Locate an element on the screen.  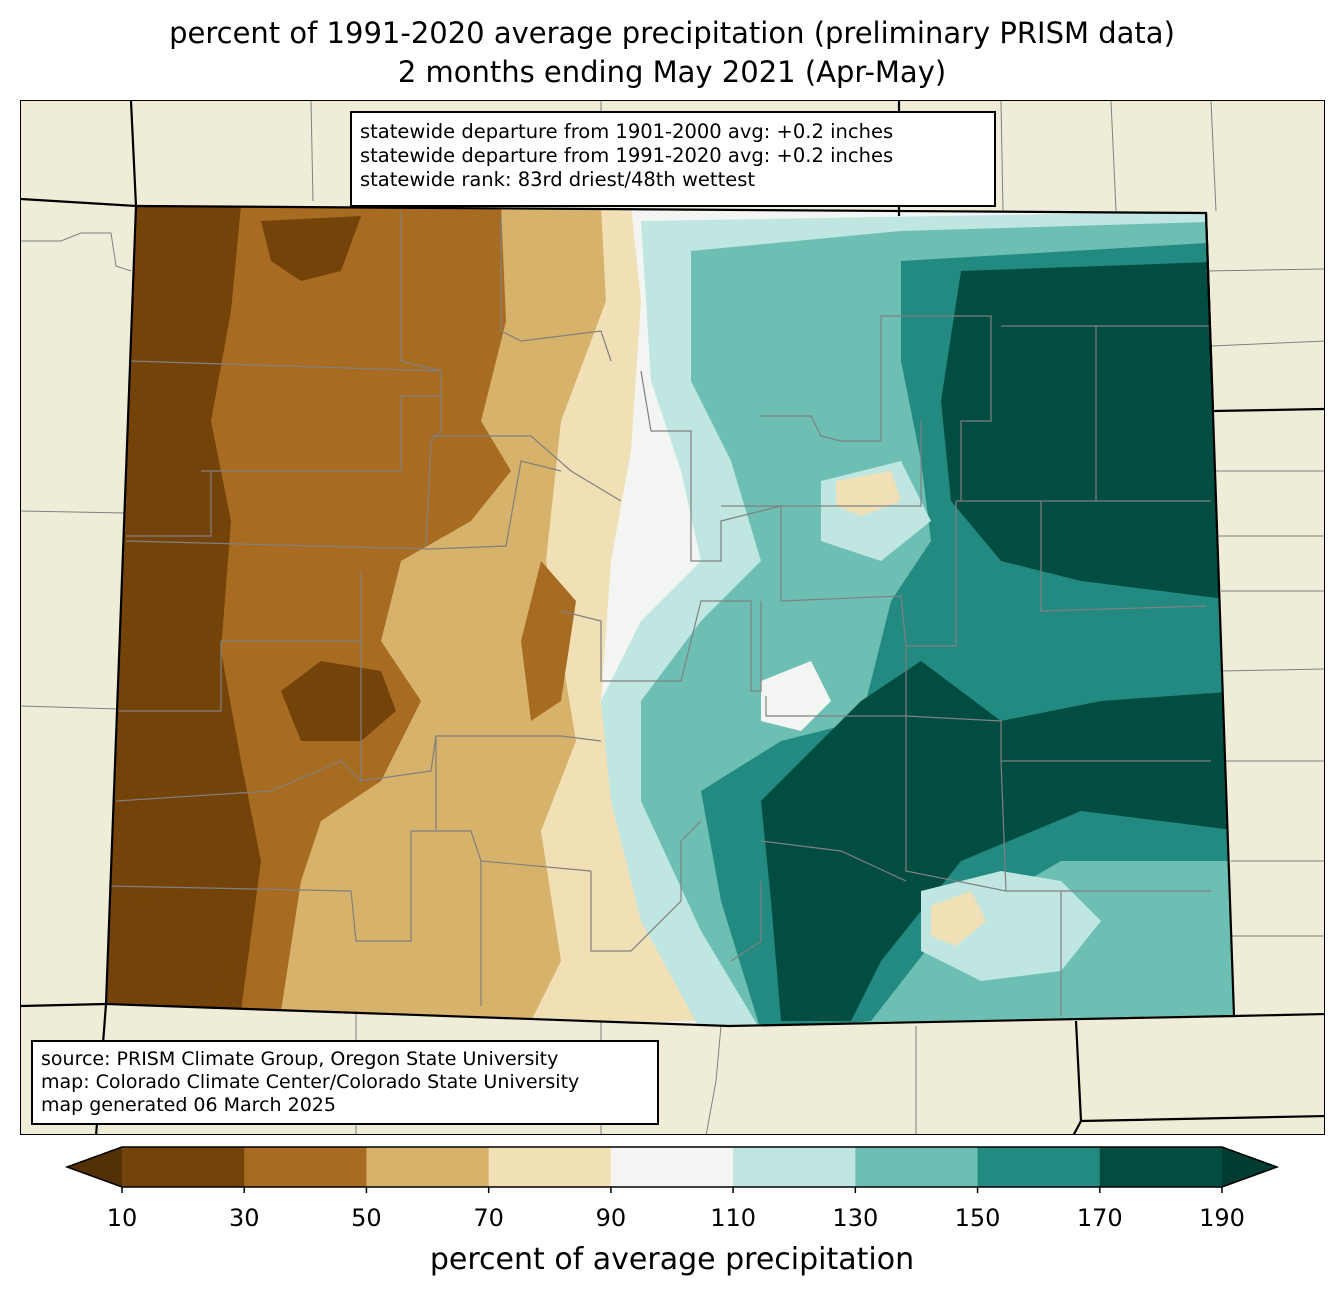
colorbar-tick-label: 150 is located at coordinates (977, 1218).